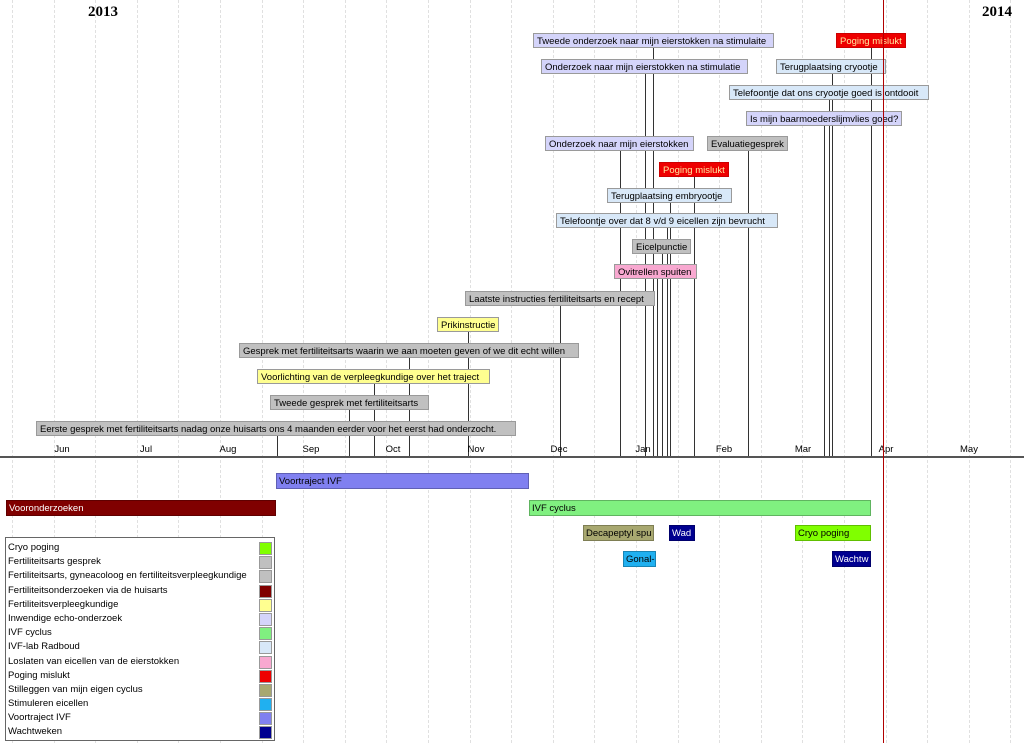 The height and width of the screenshot is (743, 1024). What do you see at coordinates (141, 704) in the screenshot?
I see `legend-item: Stimuleren eicellen` at bounding box center [141, 704].